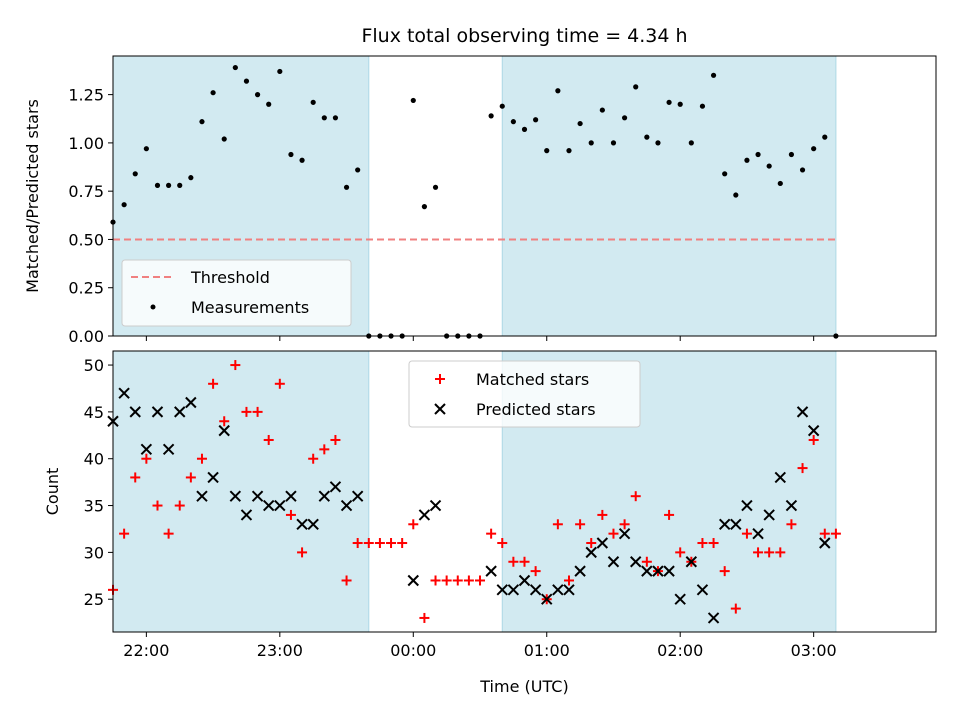  Describe the element at coordinates (236, 293) in the screenshot. I see `top-legend: Threshold Measurements` at that location.